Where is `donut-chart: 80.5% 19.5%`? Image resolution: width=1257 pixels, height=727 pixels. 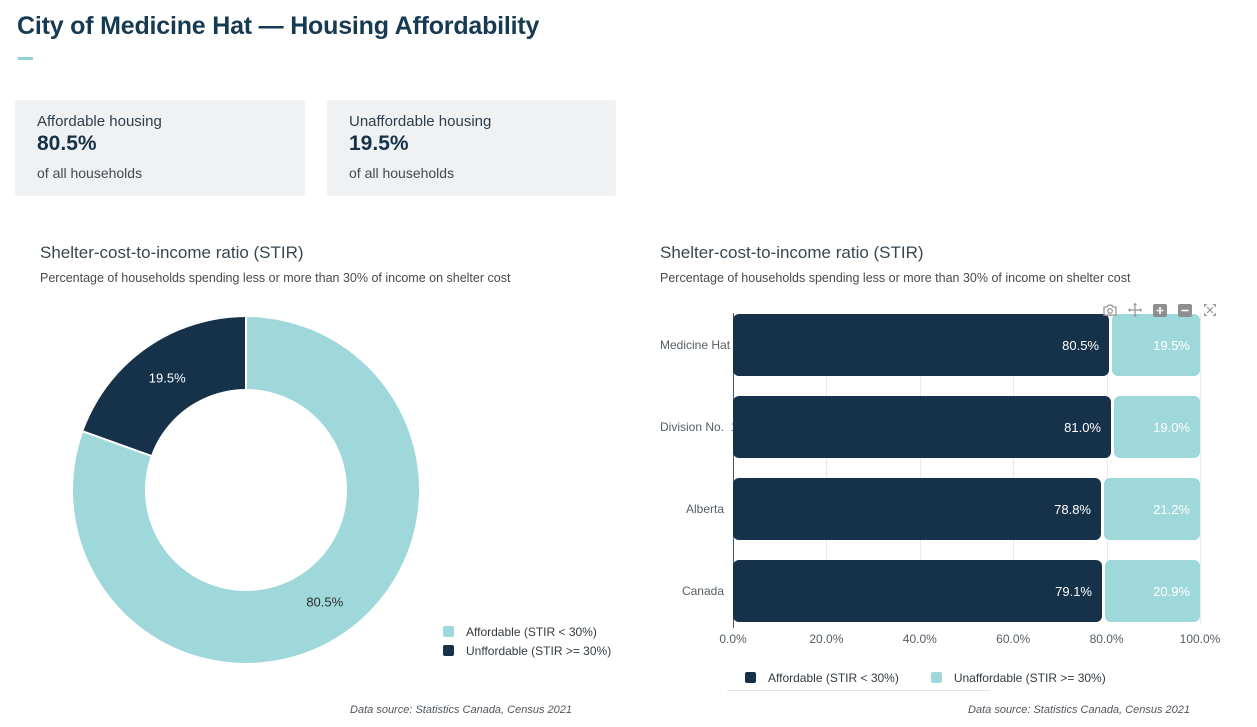 donut-chart: 80.5% 19.5% is located at coordinates (246, 490).